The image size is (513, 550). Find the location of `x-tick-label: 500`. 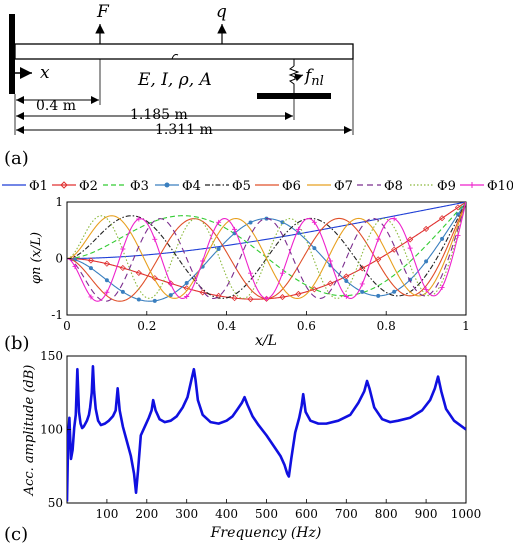

x-tick-label: 500 is located at coordinates (266, 514).